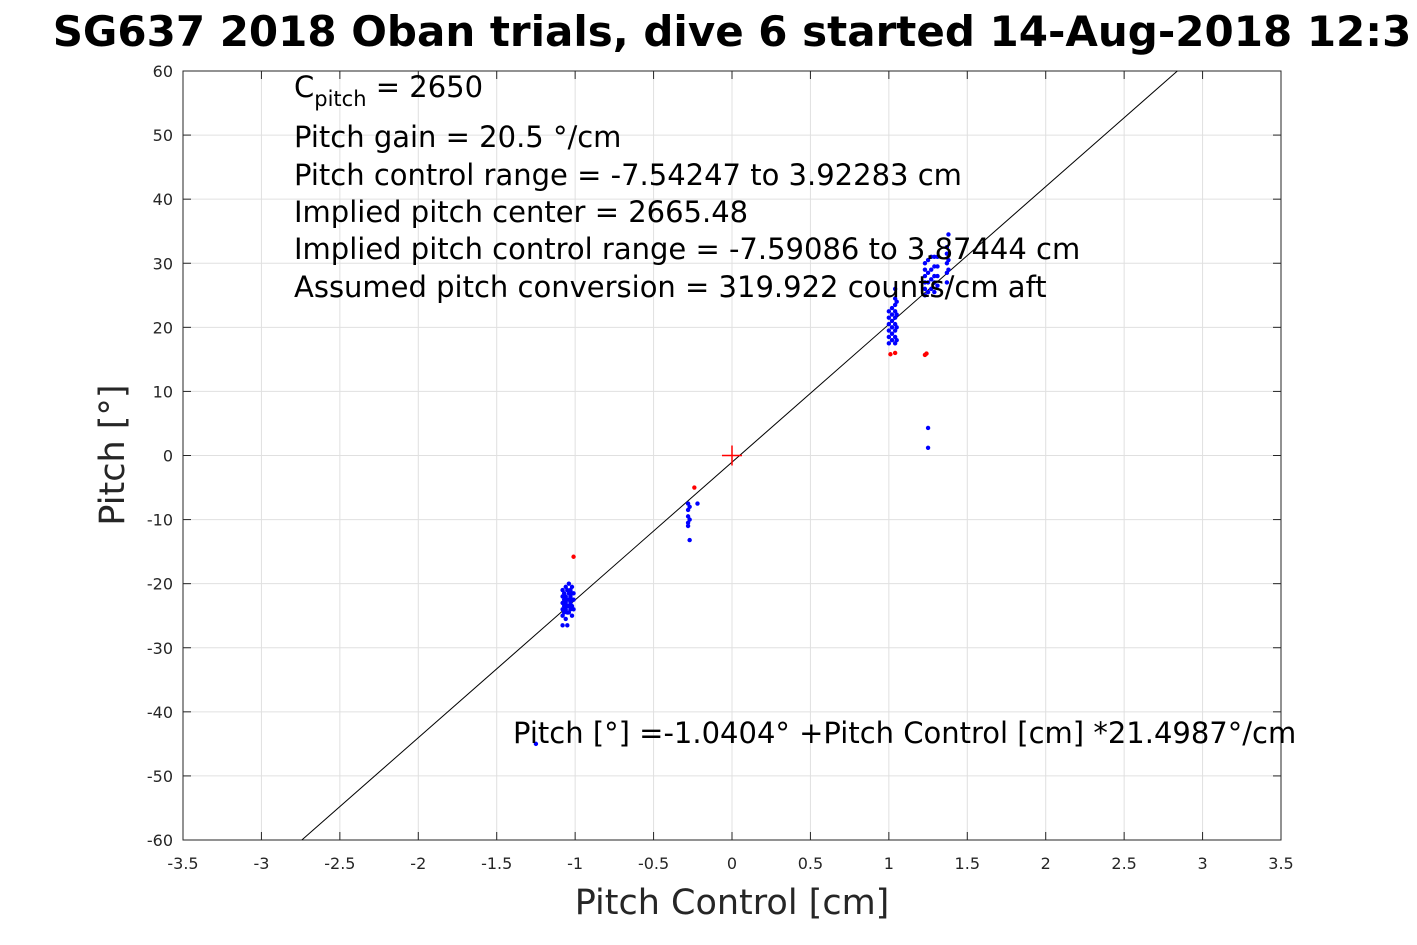 The height and width of the screenshot is (945, 1417). What do you see at coordinates (160, 712) in the screenshot?
I see `y-tick-label: -40` at bounding box center [160, 712].